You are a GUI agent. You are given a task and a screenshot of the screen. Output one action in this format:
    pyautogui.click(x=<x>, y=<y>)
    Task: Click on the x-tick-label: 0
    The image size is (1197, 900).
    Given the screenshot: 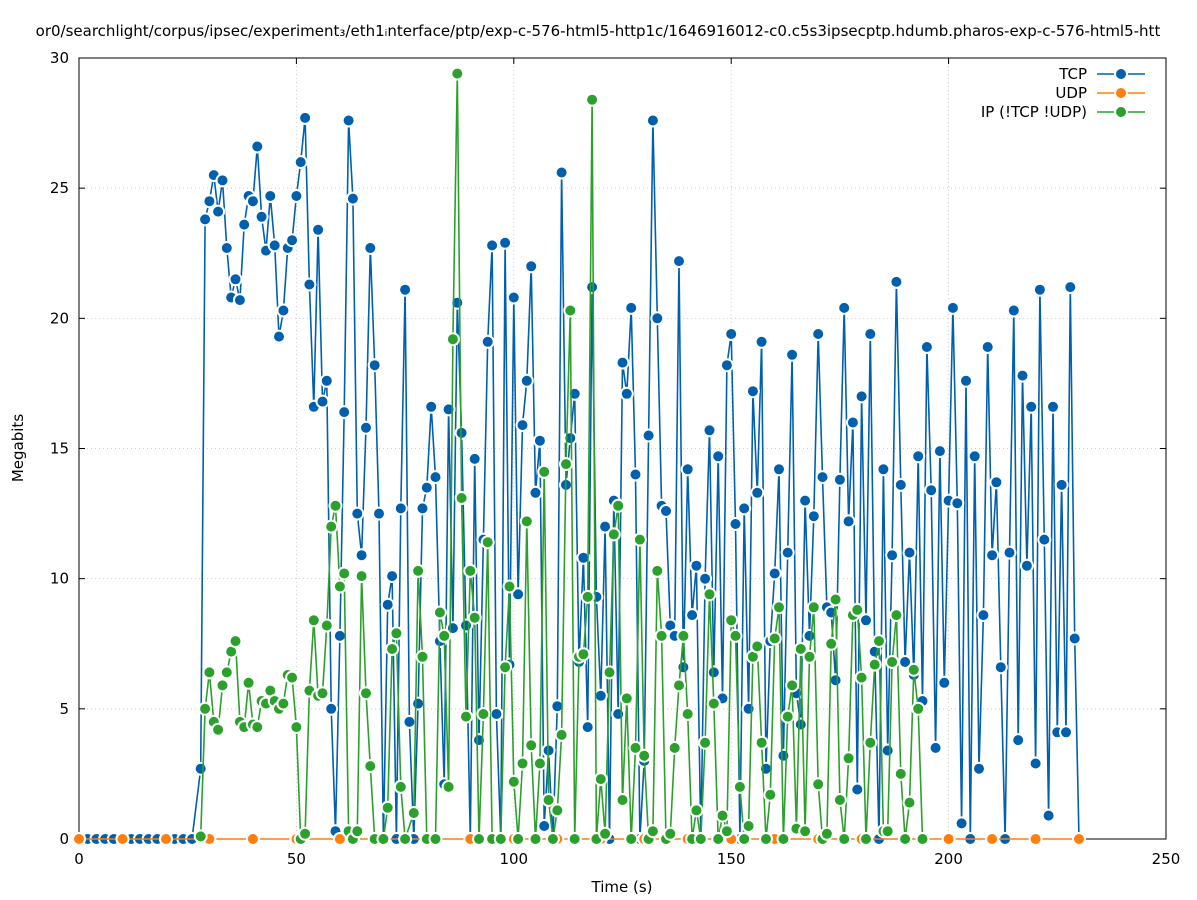 What is the action you would take?
    pyautogui.click(x=79, y=859)
    